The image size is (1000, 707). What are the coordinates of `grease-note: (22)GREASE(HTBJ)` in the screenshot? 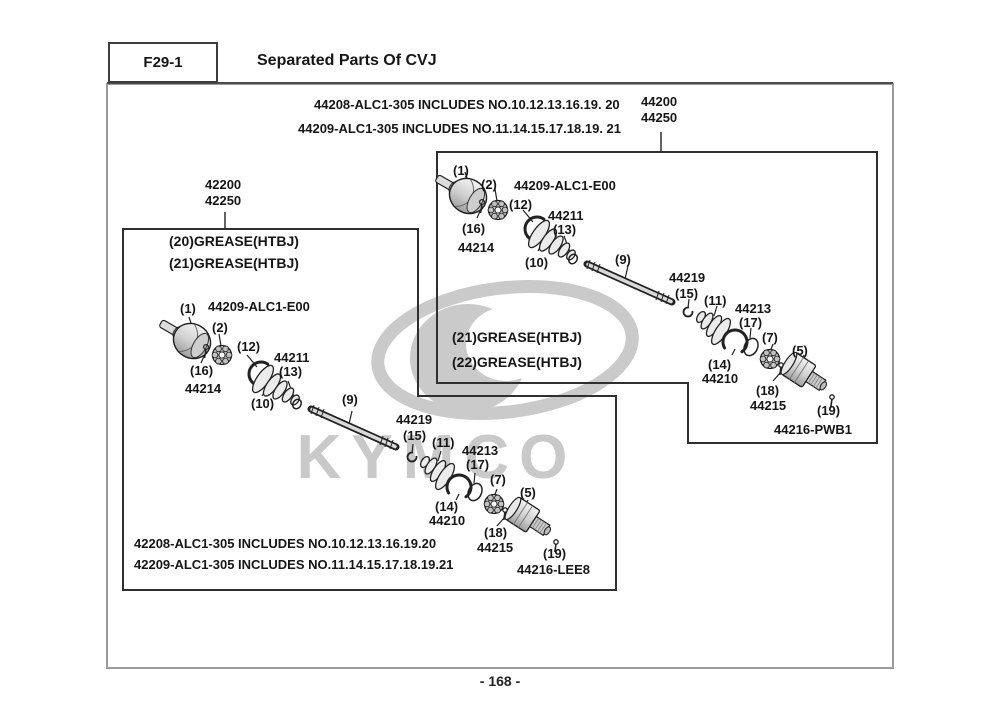 It's located at (517, 362).